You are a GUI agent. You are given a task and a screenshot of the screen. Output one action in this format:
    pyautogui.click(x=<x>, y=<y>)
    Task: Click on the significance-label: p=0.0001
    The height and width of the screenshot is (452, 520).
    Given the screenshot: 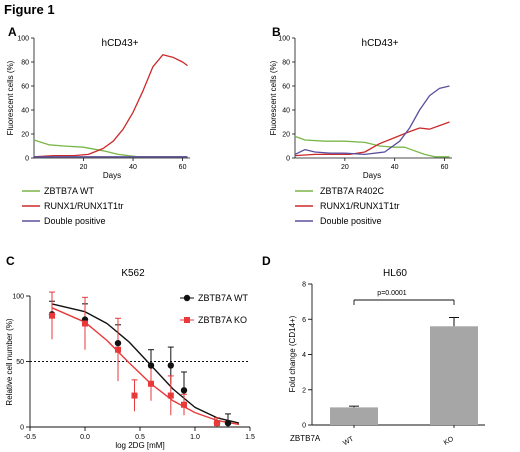 What is the action you would take?
    pyautogui.click(x=391, y=293)
    